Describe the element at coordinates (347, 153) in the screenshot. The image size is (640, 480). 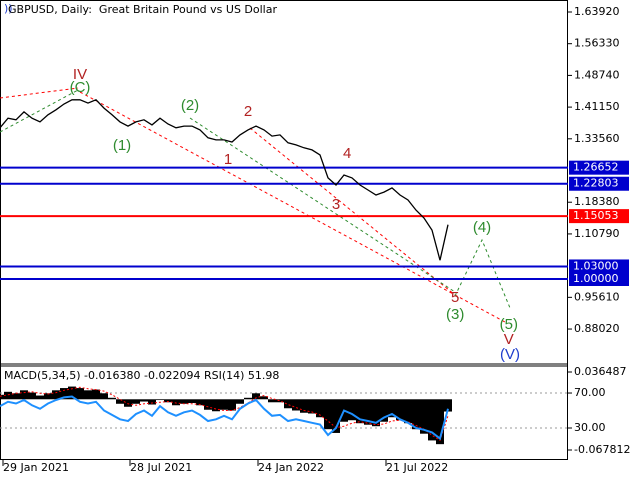
I see `wave-label: 4` at that location.